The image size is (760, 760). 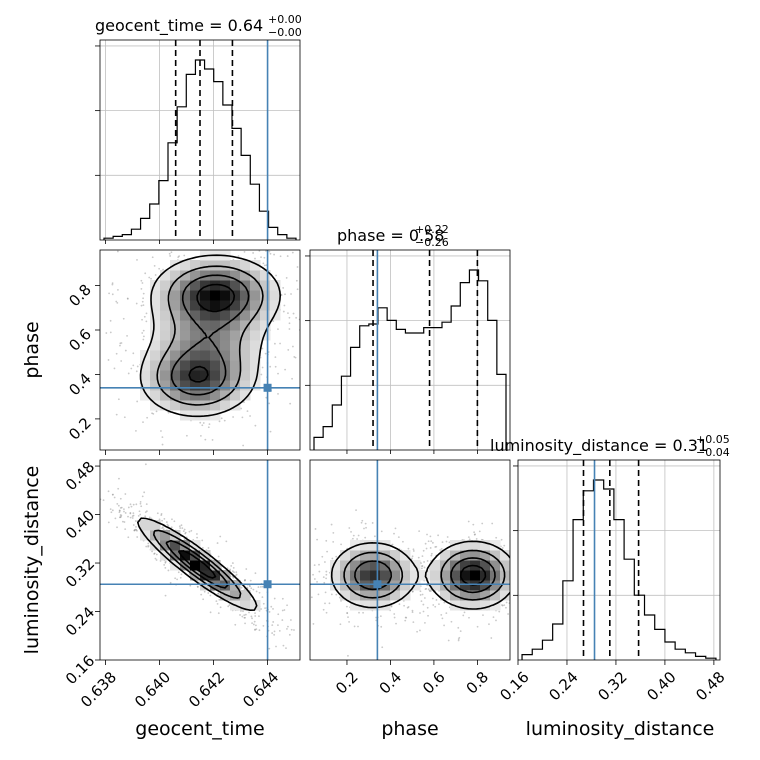 What do you see at coordinates (260, 689) in the screenshot?
I see `x-tick-label: 0.644` at bounding box center [260, 689].